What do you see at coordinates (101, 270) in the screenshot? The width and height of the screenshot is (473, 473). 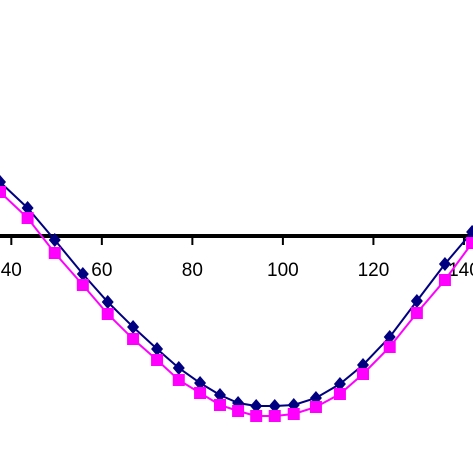 I see `x-tick-label: 60` at bounding box center [101, 270].